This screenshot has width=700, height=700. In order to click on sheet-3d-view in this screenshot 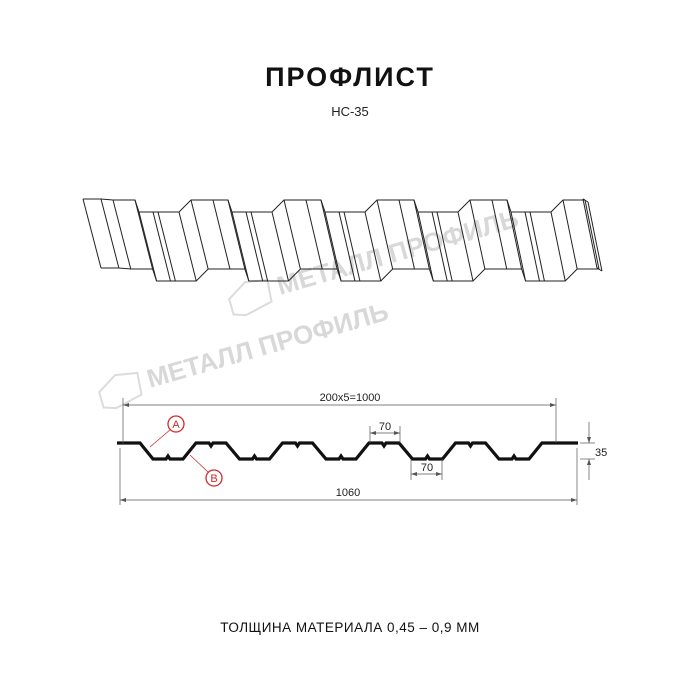, I will do `click(342, 240)`.